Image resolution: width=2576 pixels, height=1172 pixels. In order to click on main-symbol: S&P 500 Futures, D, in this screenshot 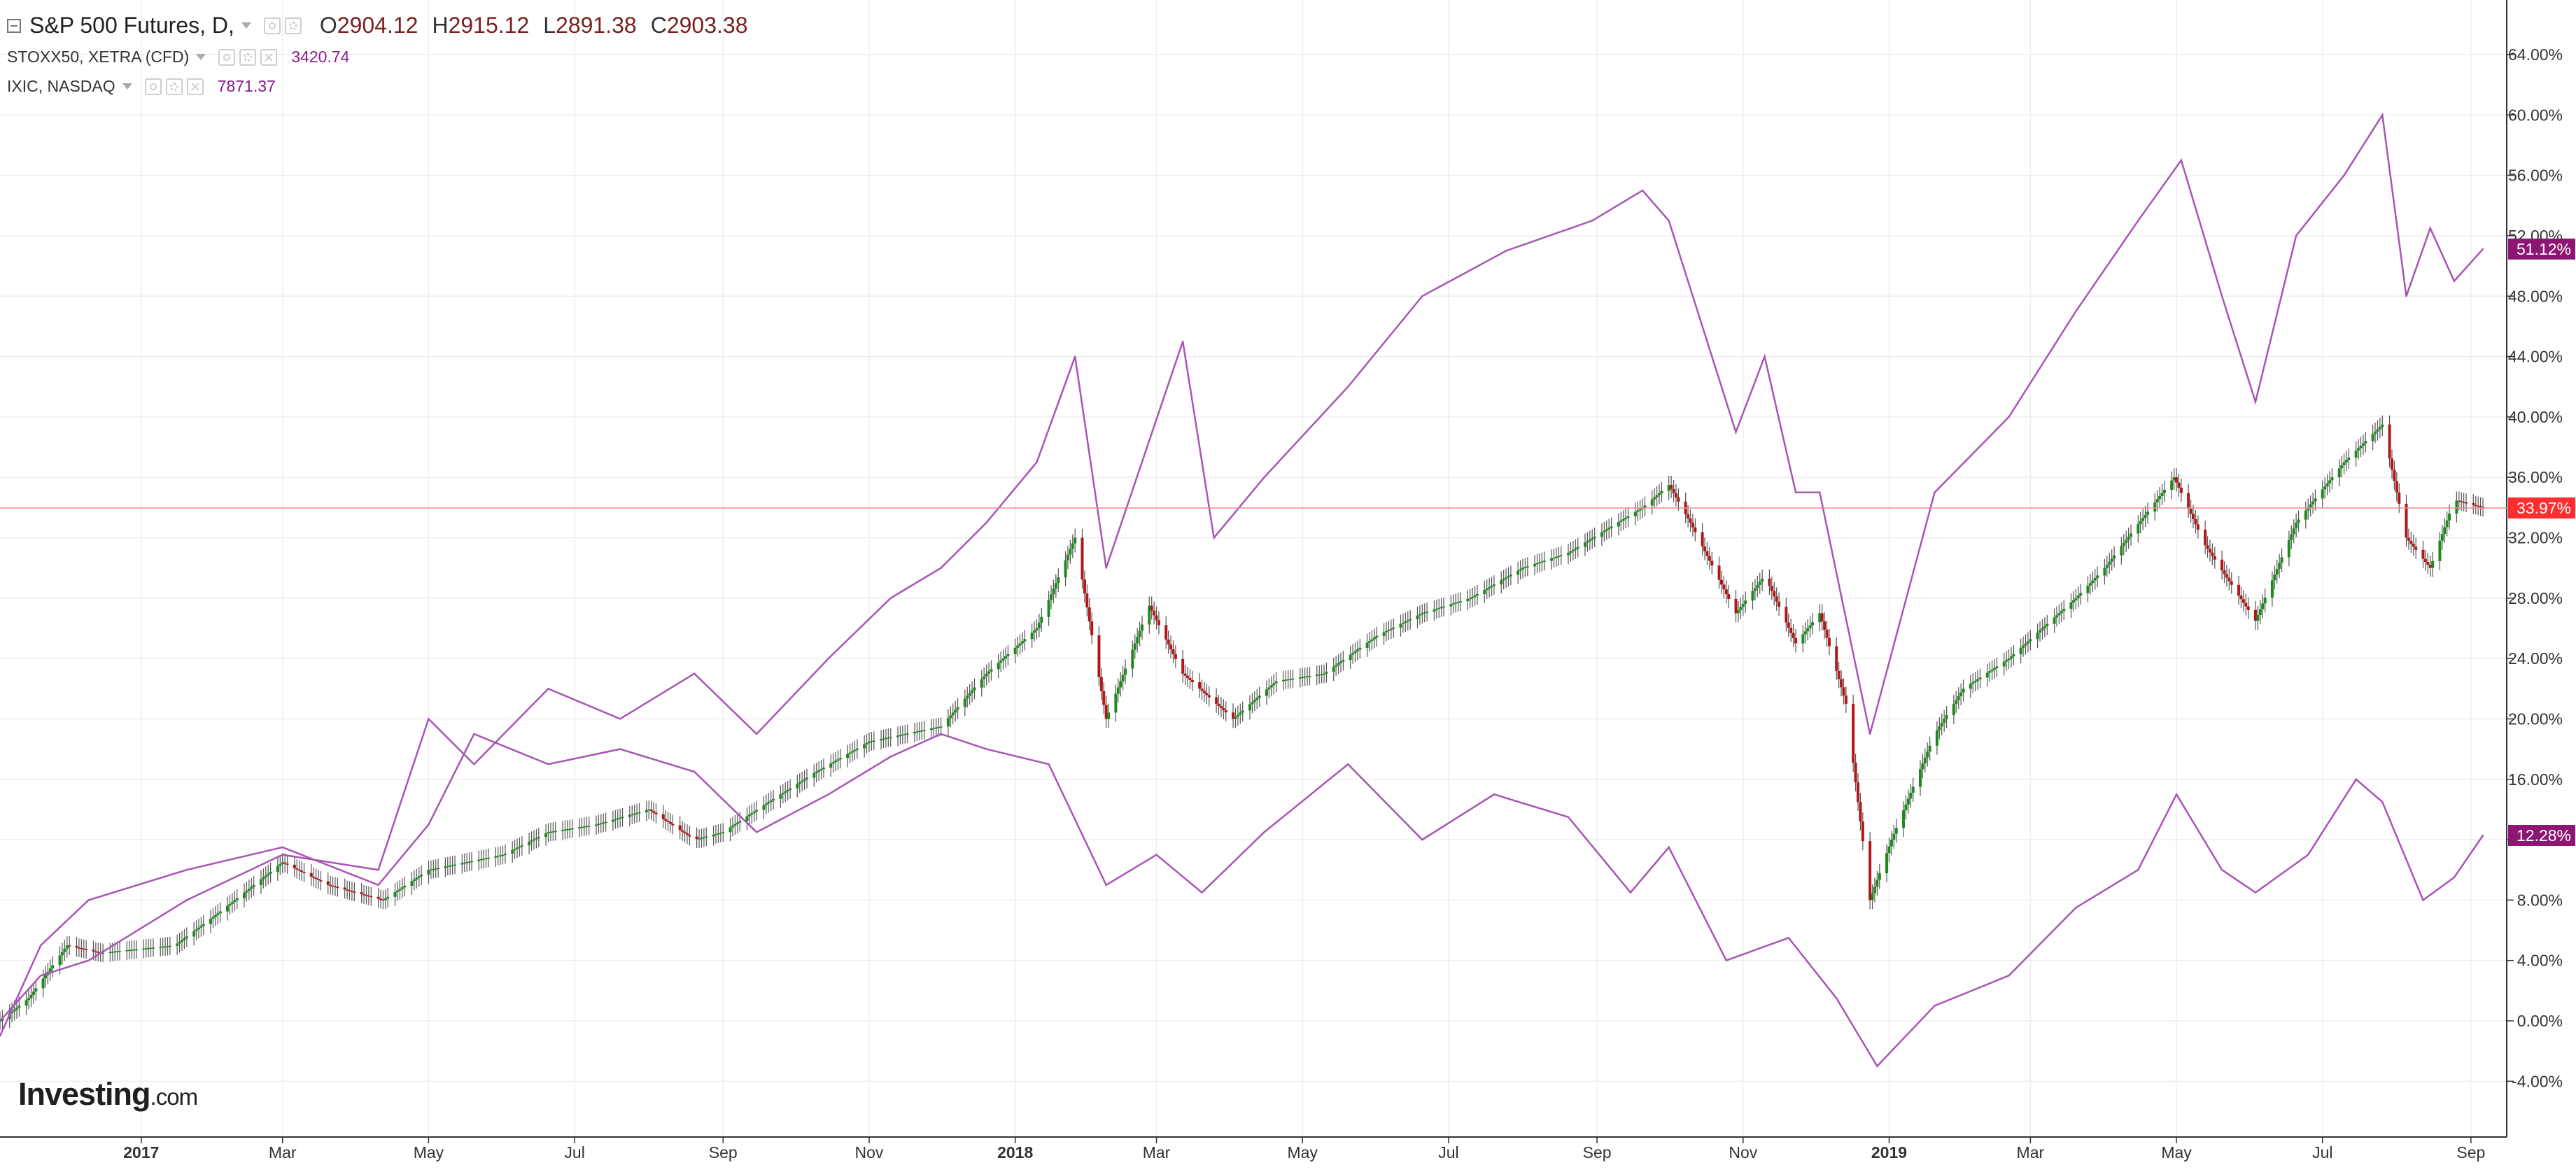, I will do `click(131, 25)`.